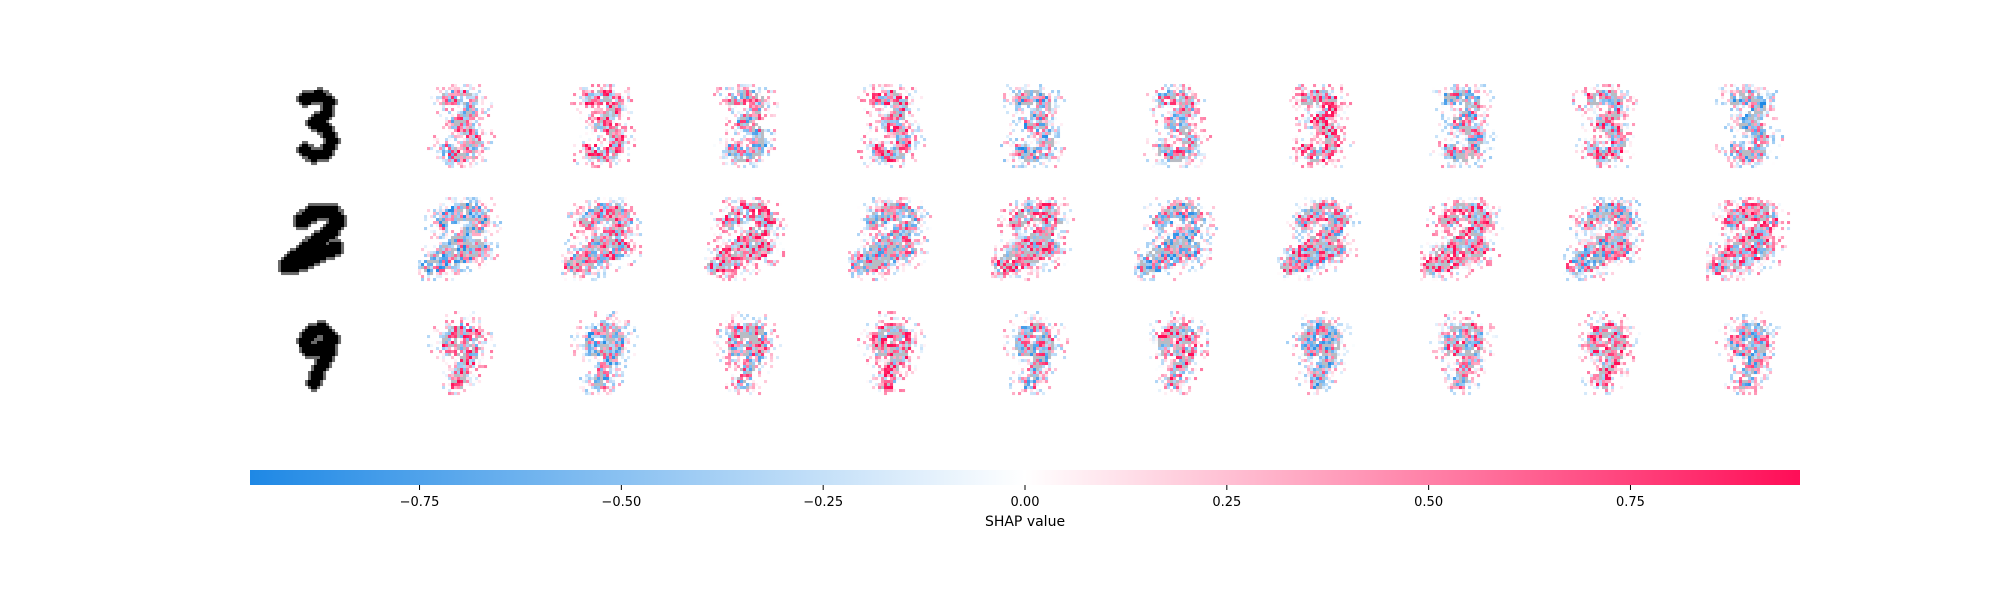 This screenshot has height=606, width=2000. Describe the element at coordinates (1025, 477) in the screenshot. I see `colorbar-gradient` at that location.